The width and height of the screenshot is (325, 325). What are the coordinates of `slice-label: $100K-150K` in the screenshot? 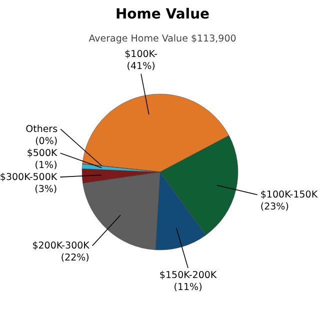 It's located at (289, 195).